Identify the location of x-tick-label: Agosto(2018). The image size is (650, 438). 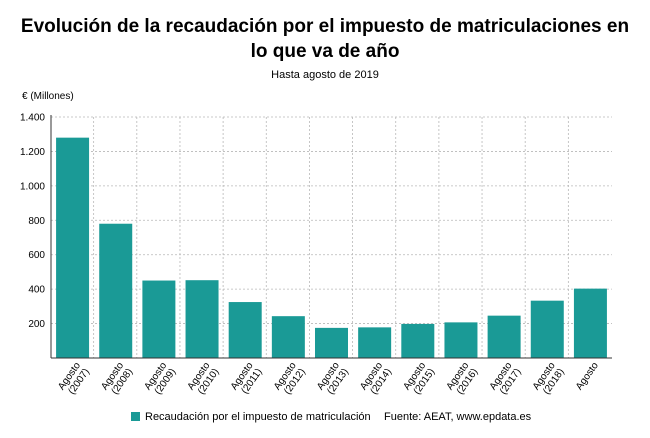
(549, 379).